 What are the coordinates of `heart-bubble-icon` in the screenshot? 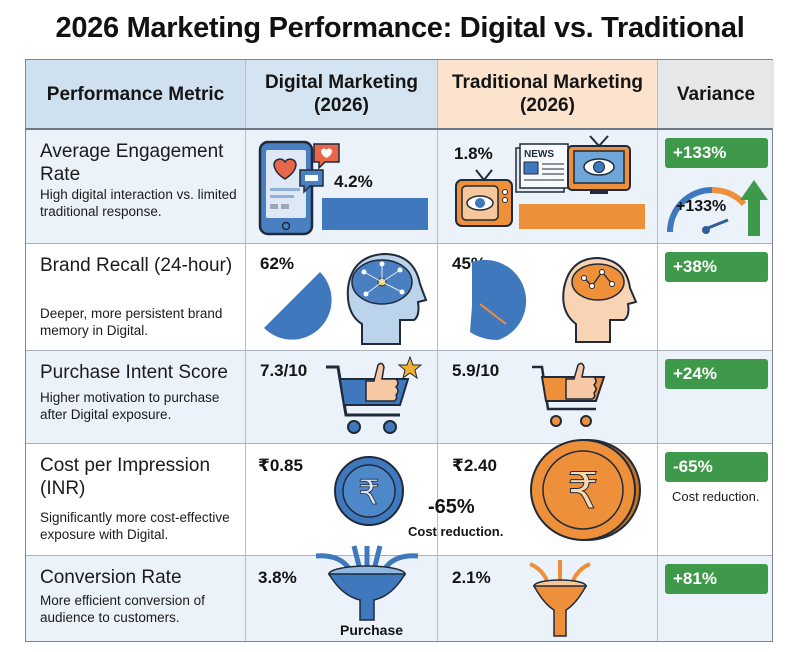 It's located at (326, 156).